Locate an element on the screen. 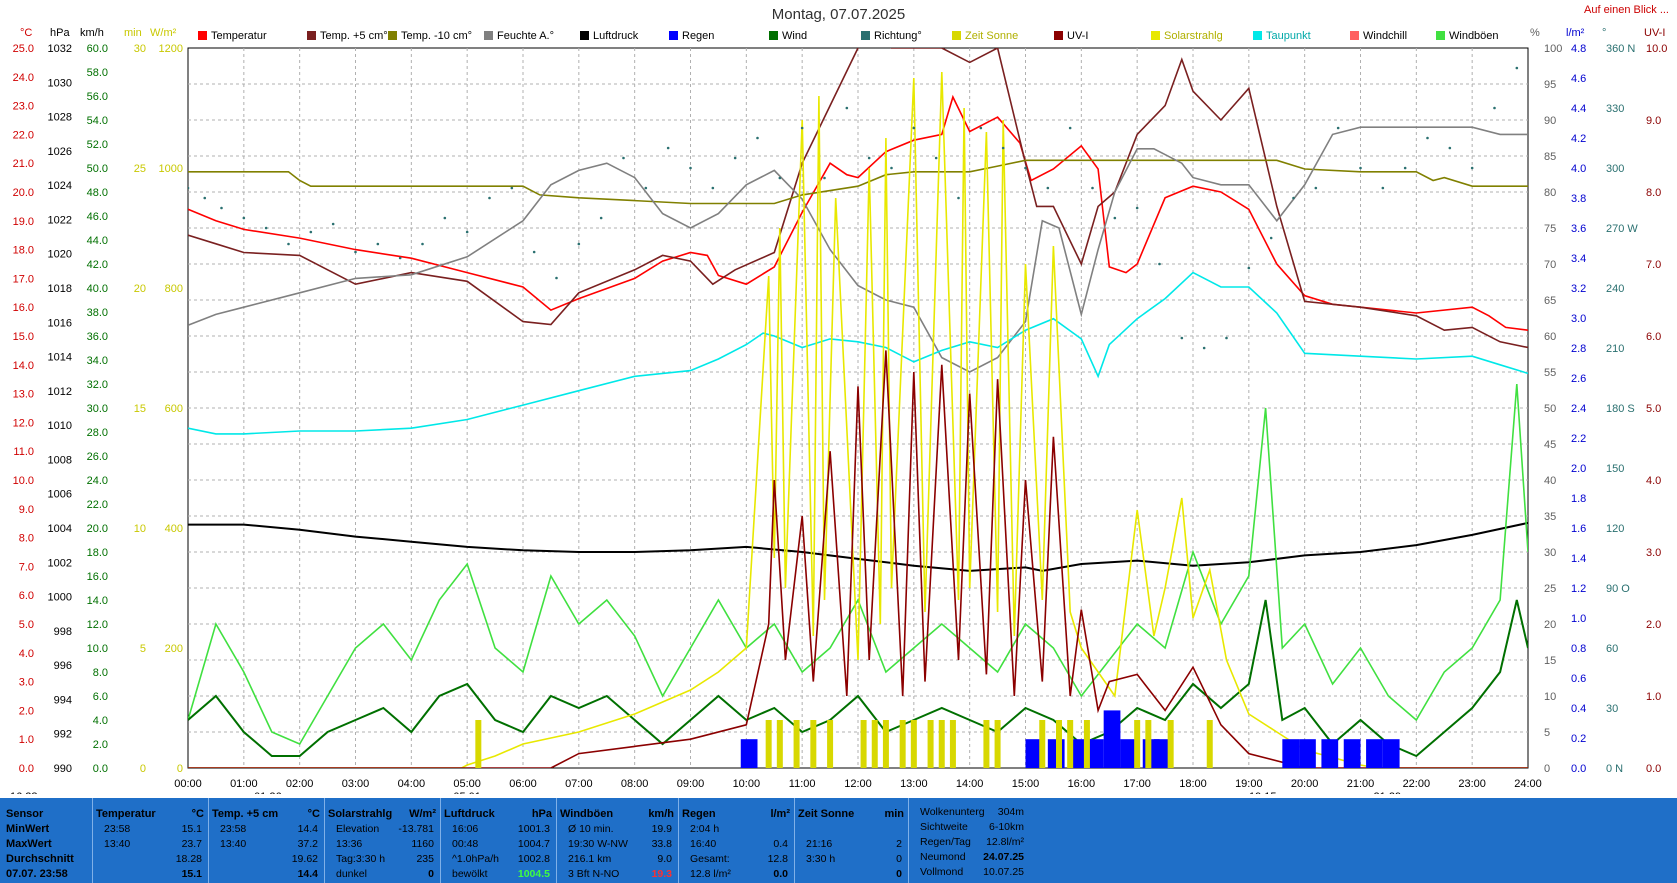  wind-tick: 54.0 is located at coordinates (97, 121).